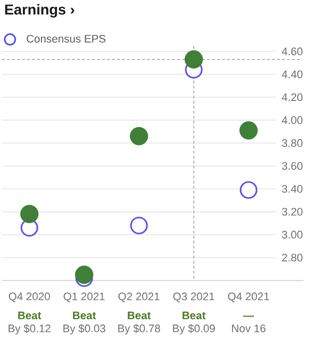  Describe the element at coordinates (292, 120) in the screenshot. I see `y-tick-label: 4.00` at that location.